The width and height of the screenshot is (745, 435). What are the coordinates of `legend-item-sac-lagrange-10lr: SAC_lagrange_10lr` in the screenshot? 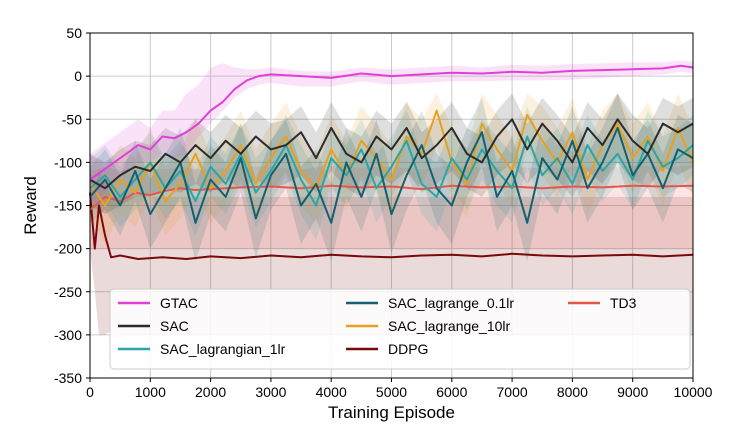 It's located at (428, 326).